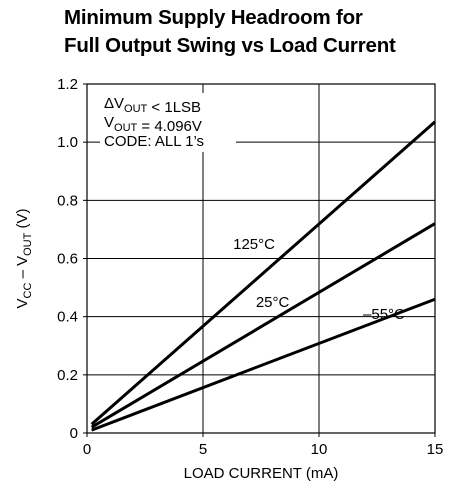 This screenshot has height=492, width=461. I want to click on series-label: –55°C, so click(384, 314).